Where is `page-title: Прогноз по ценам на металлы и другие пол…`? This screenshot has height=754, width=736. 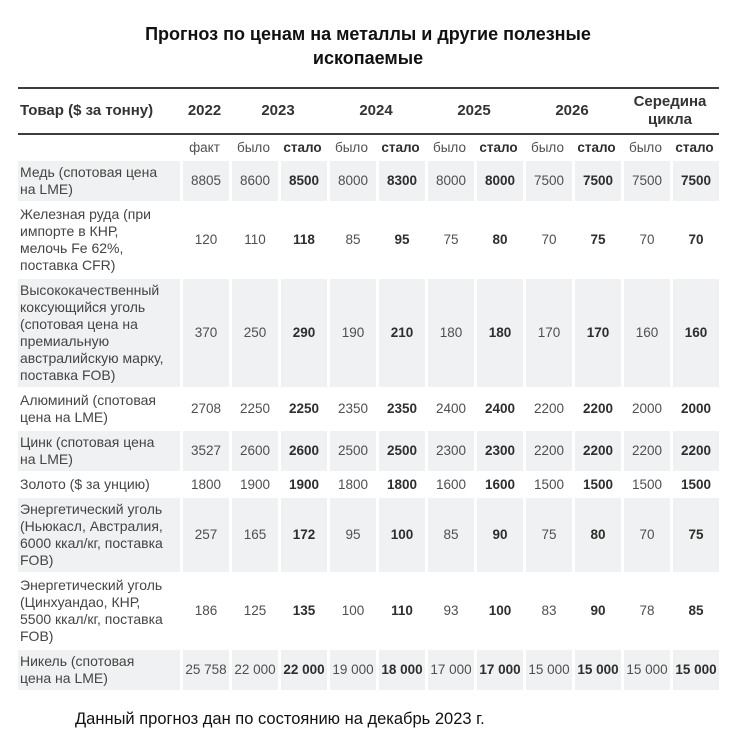 page-title: Прогноз по ценам на металлы и другие пол… is located at coordinates (368, 46).